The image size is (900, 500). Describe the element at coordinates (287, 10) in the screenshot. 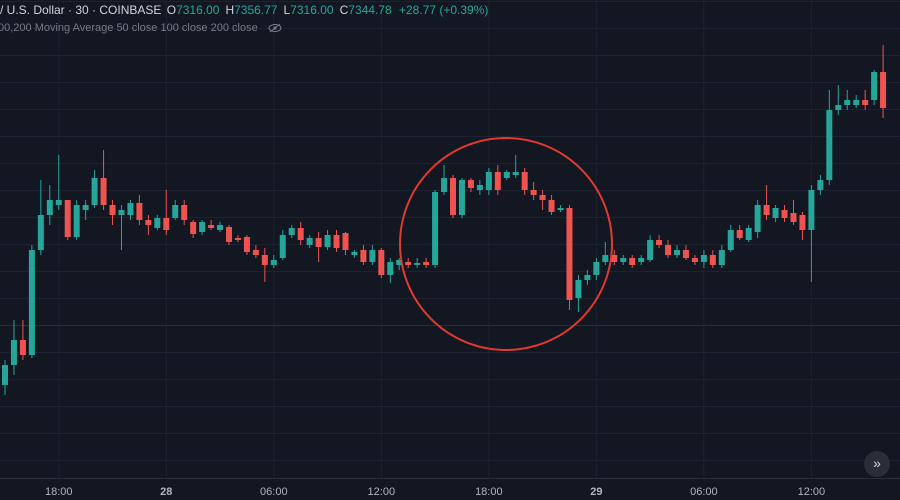

I see `ohlc-key: L` at that location.